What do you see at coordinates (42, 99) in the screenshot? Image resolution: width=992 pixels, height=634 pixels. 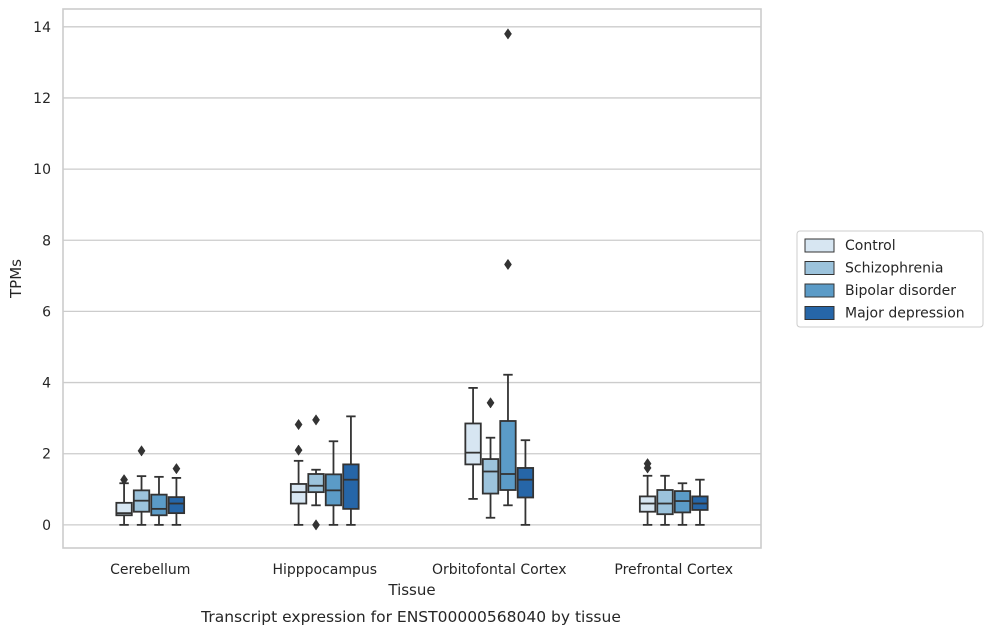 I see `y-tick-label: 12` at bounding box center [42, 99].